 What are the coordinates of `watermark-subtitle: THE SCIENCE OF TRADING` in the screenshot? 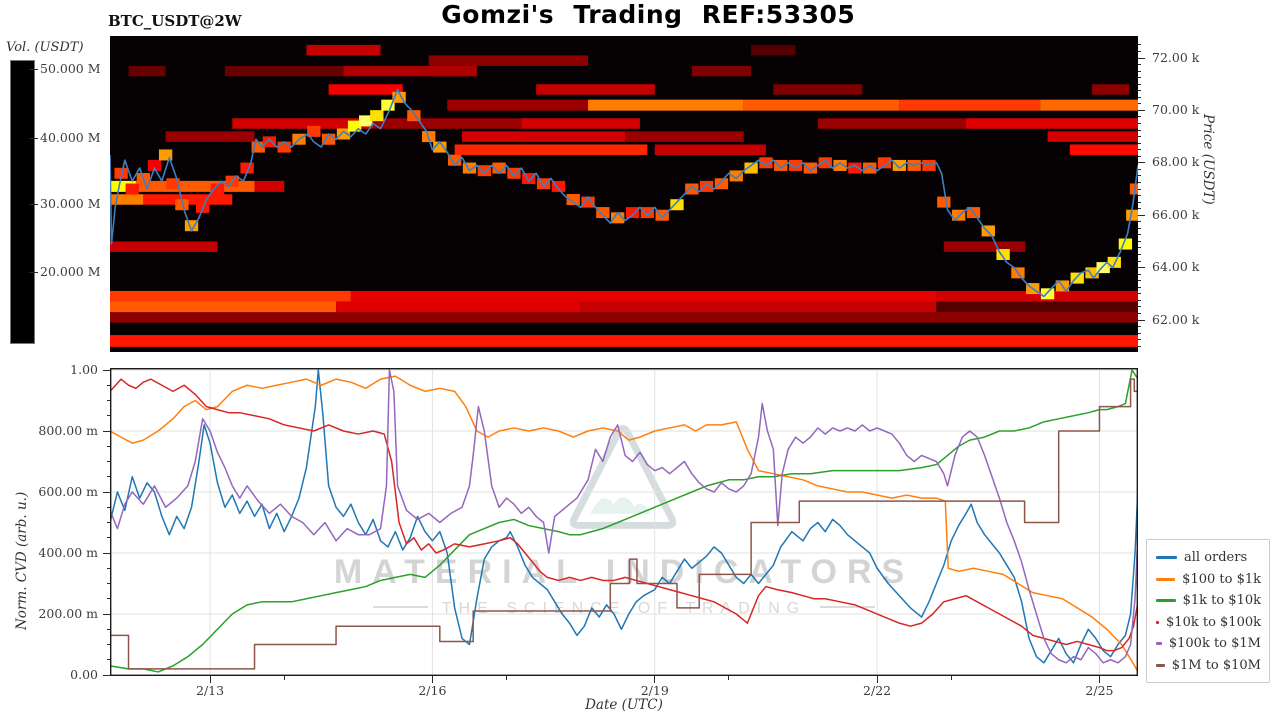 It's located at (624, 609).